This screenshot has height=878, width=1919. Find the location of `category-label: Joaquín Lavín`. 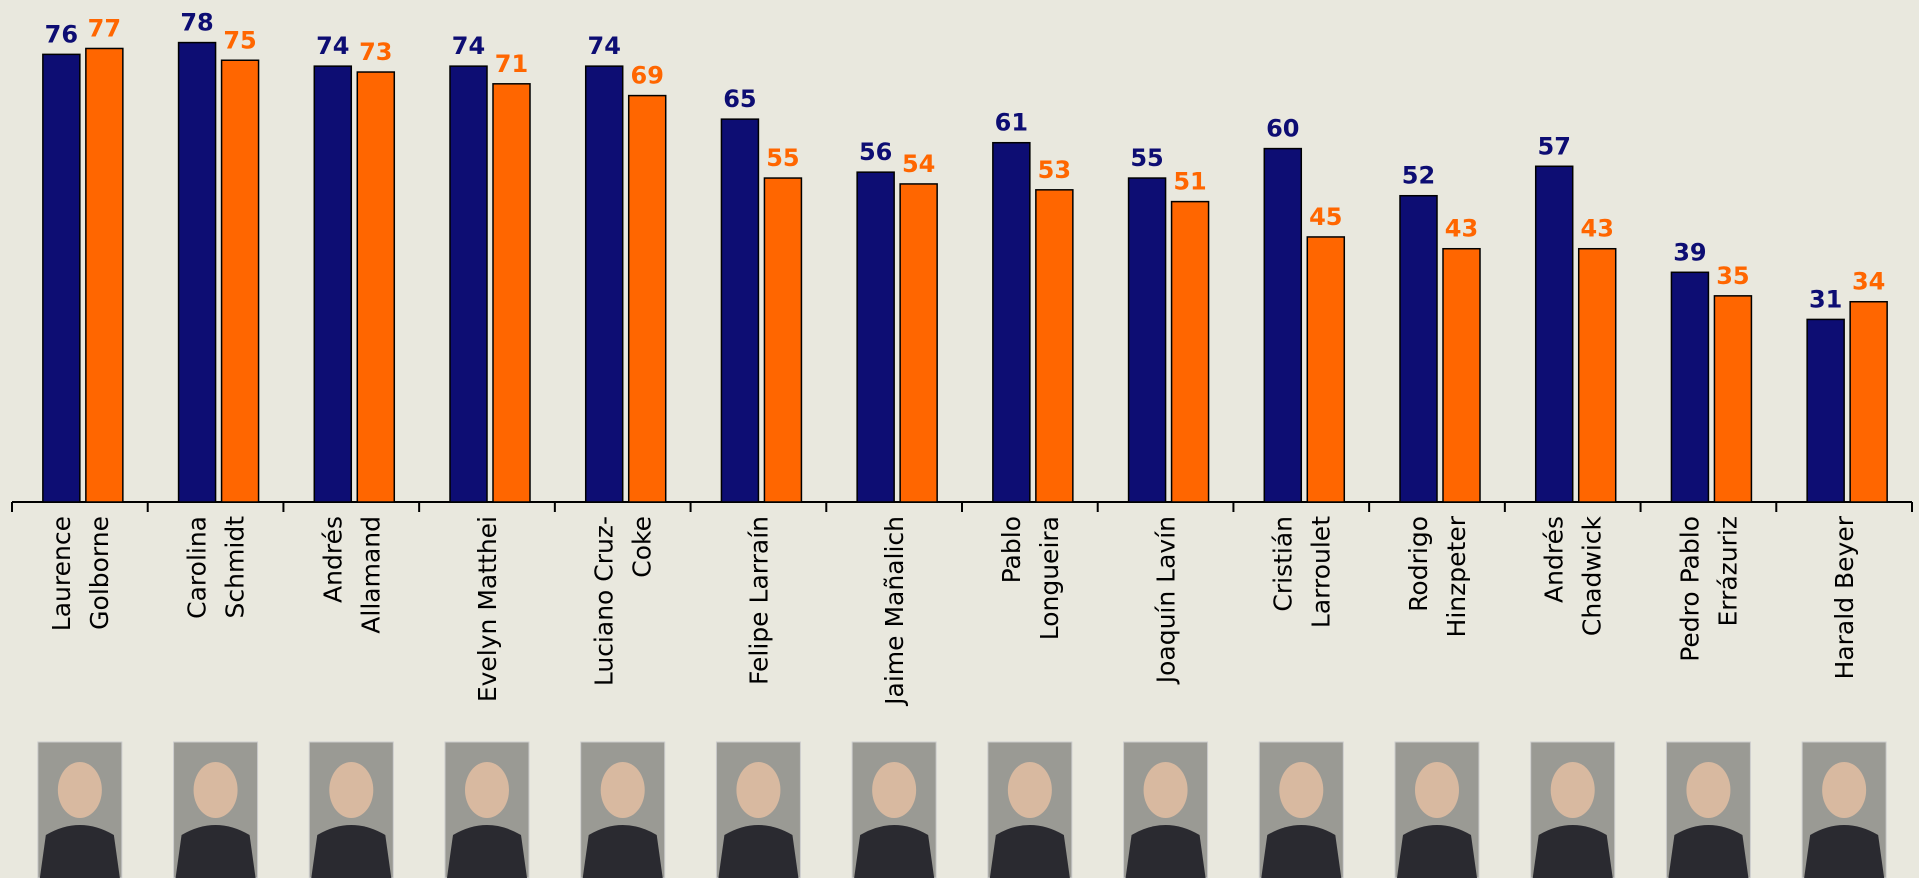

category-label: Joaquín Lavín is located at coordinates (1166, 600).